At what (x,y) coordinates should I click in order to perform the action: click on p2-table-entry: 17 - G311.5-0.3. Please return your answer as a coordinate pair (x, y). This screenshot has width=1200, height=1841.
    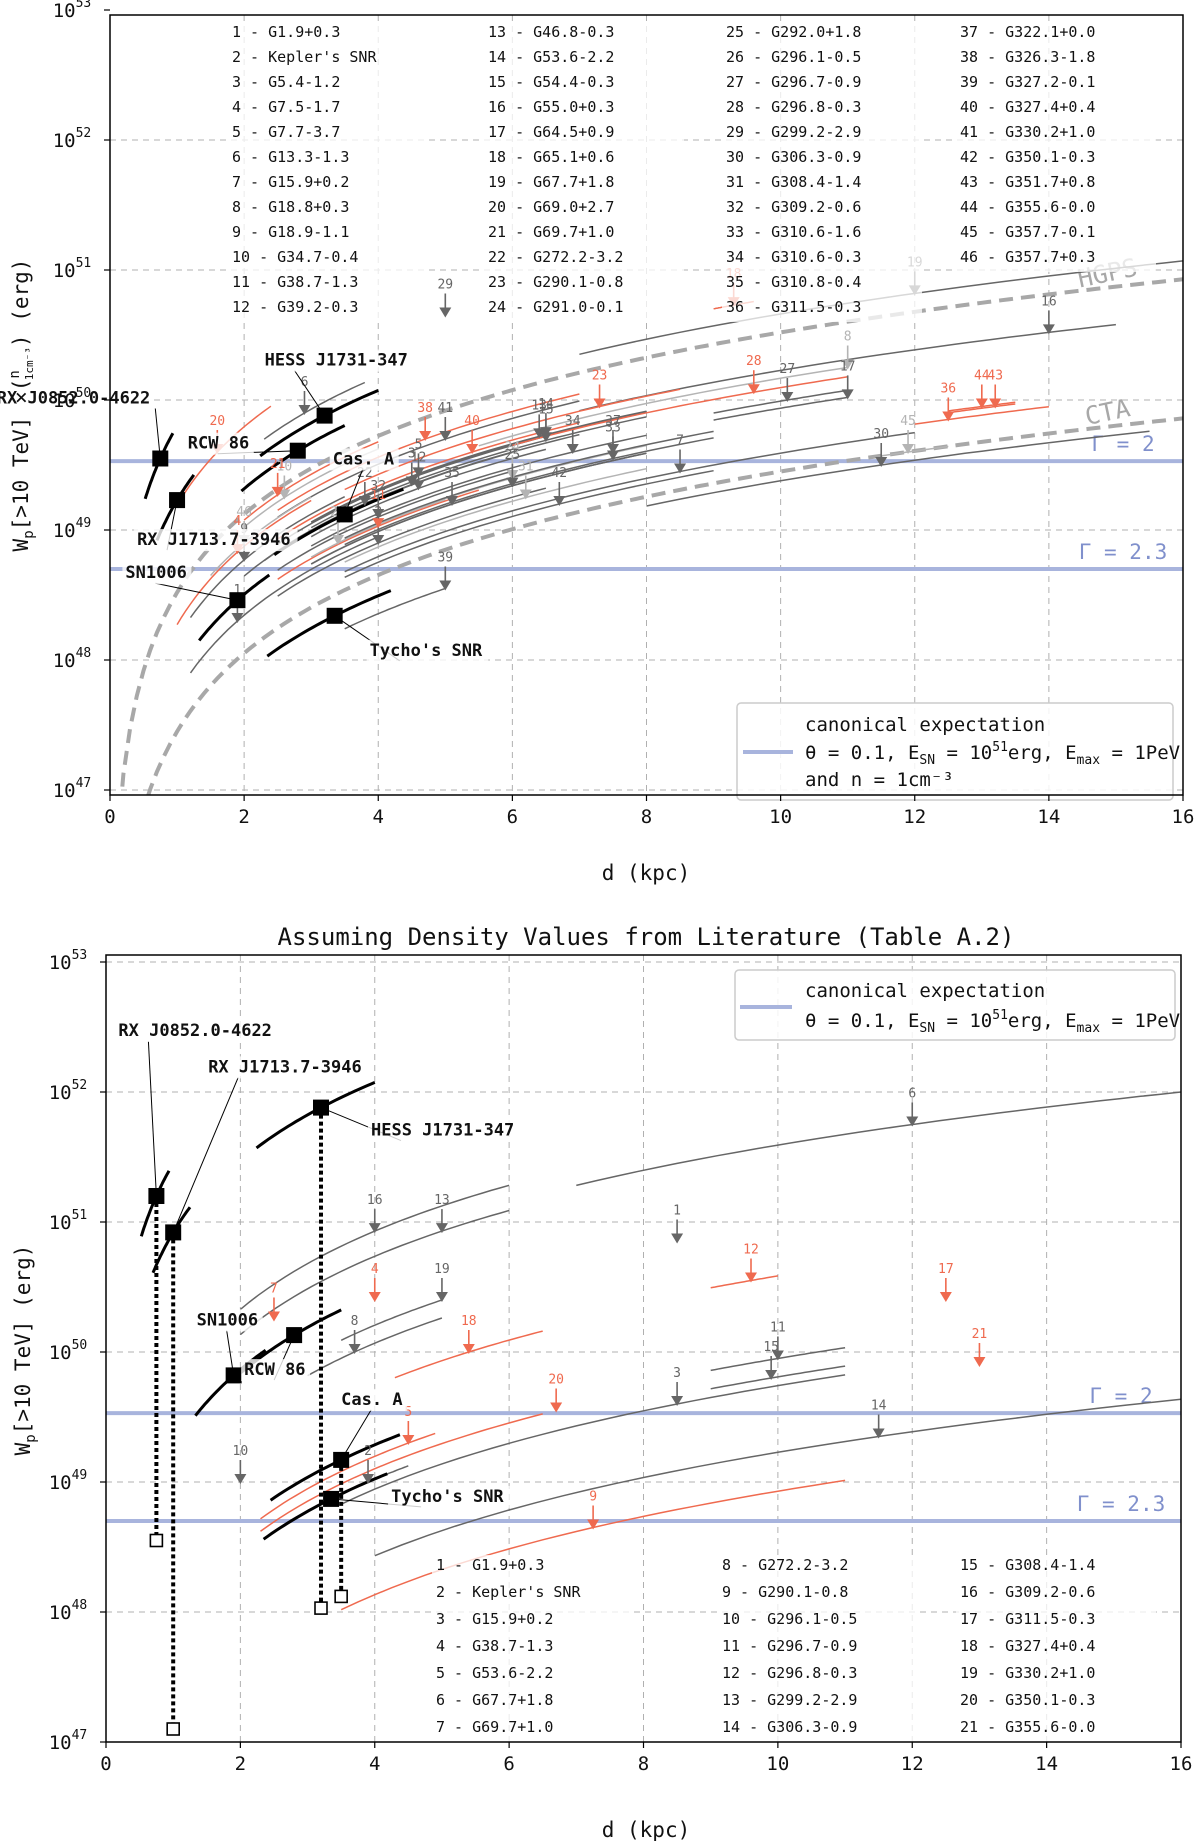
    Looking at the image, I should click on (1027, 1619).